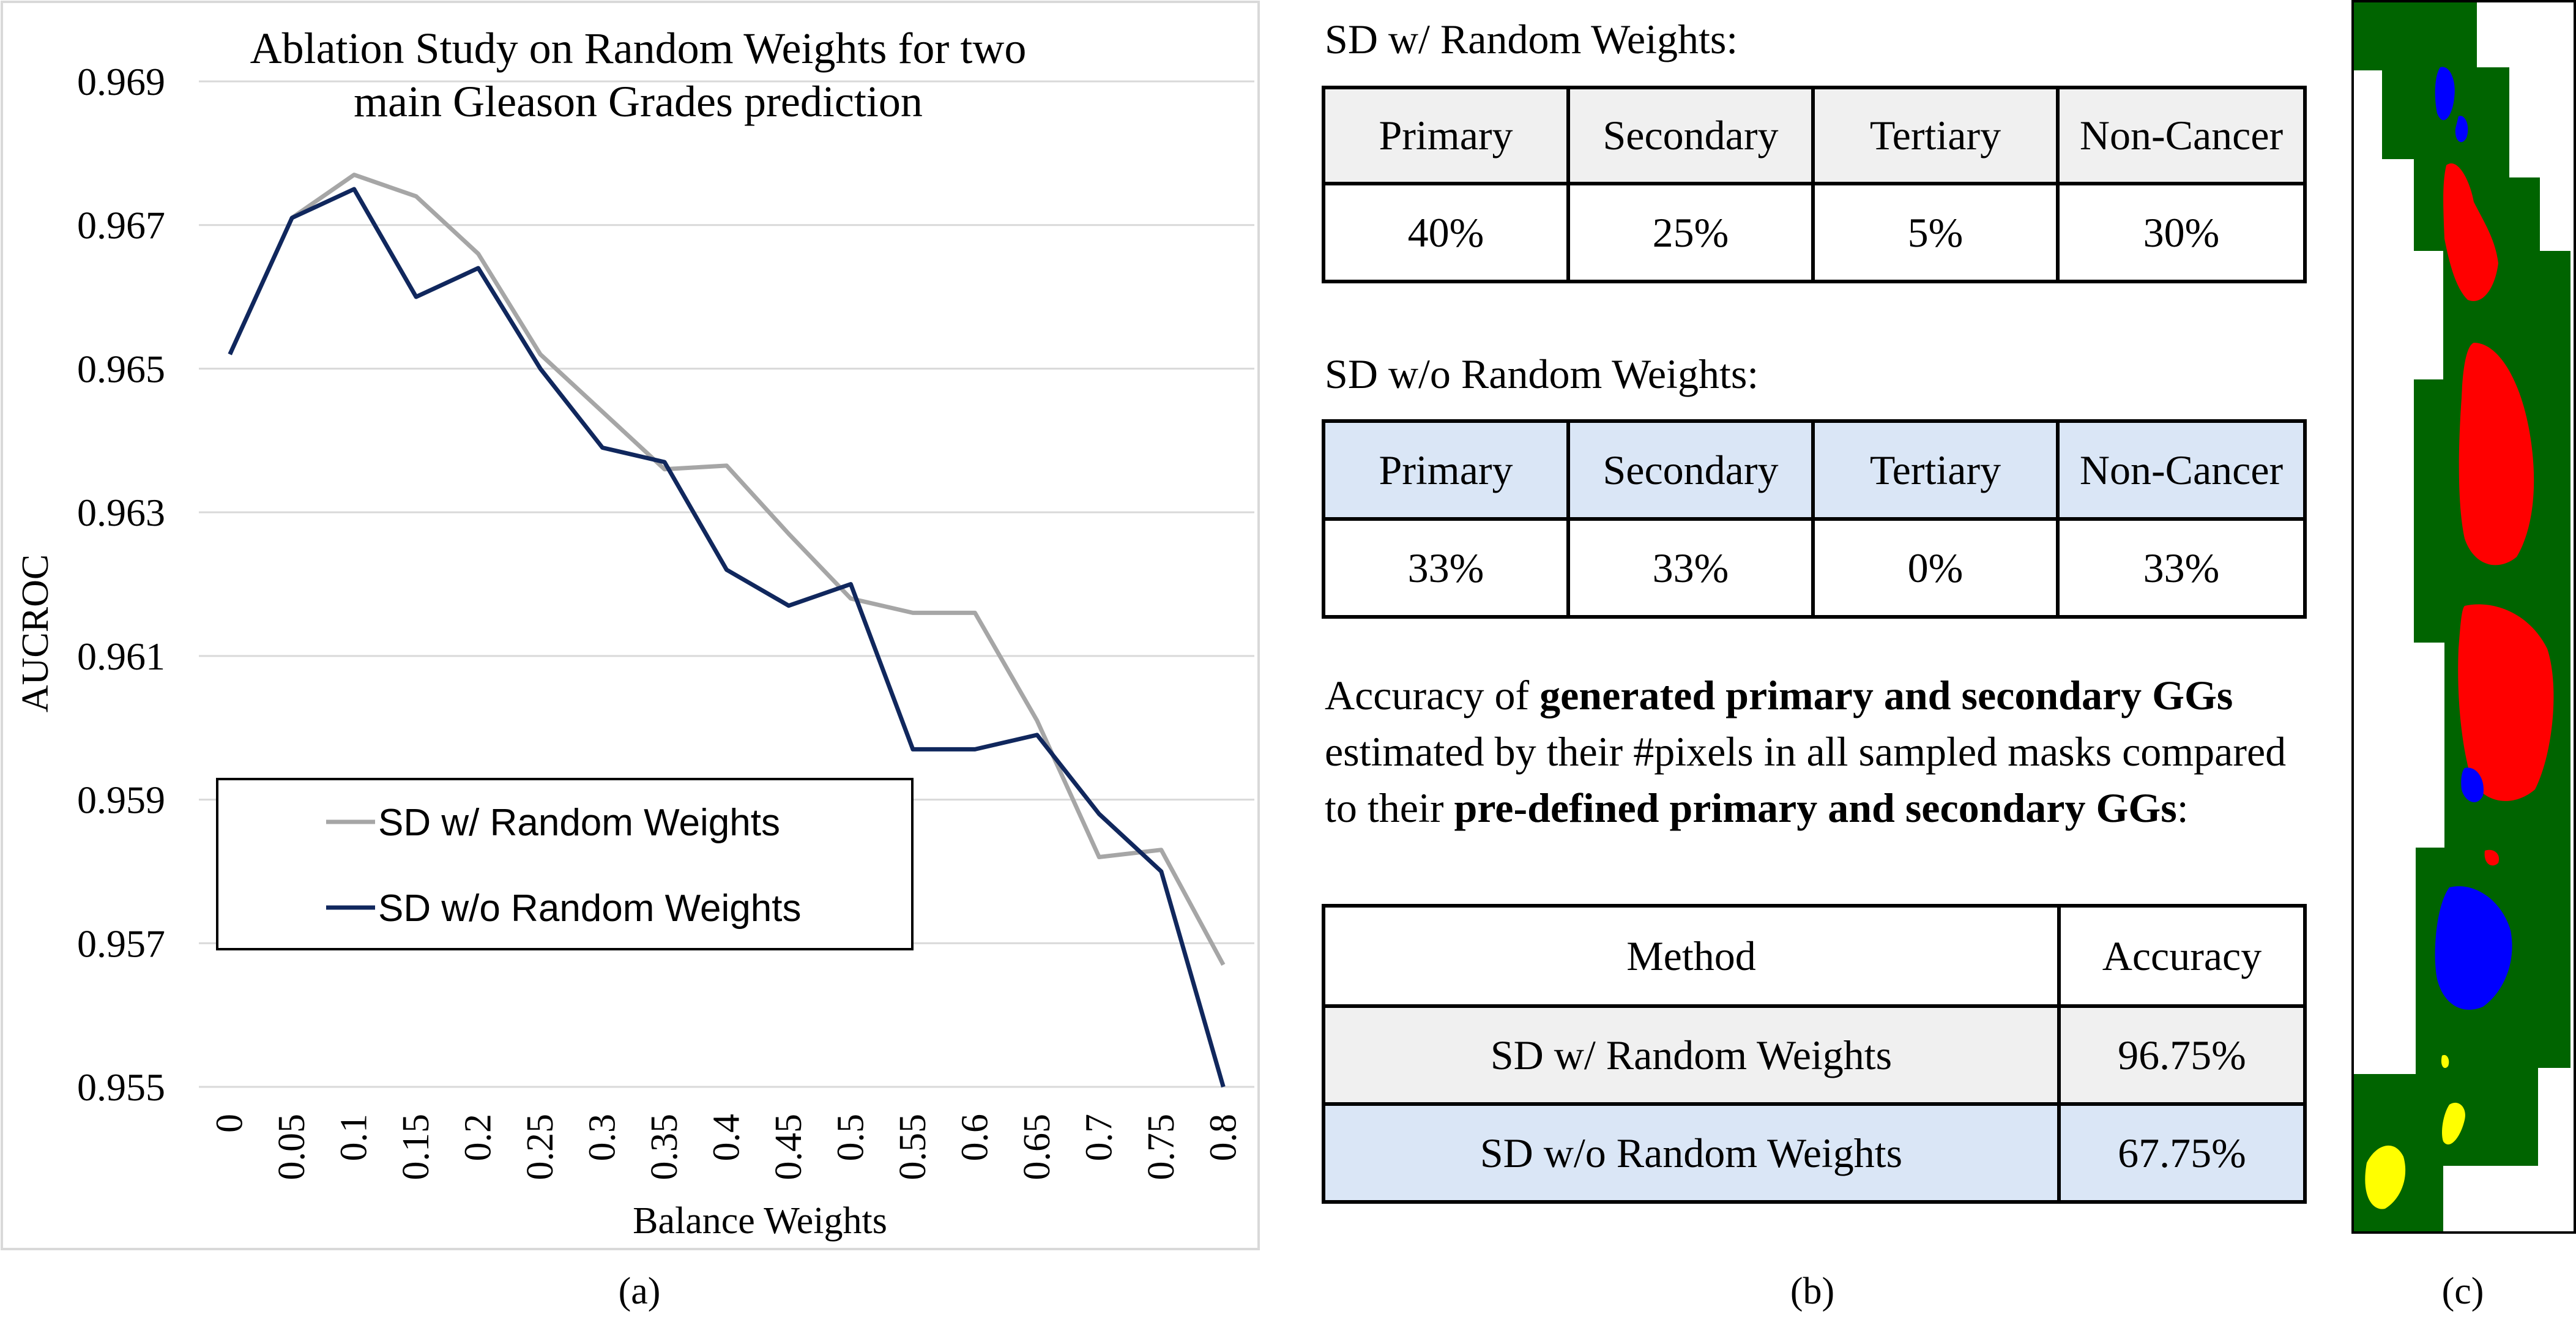 The width and height of the screenshot is (2576, 1328). What do you see at coordinates (1037, 1147) in the screenshot?
I see `x-tick-label: 0.65` at bounding box center [1037, 1147].